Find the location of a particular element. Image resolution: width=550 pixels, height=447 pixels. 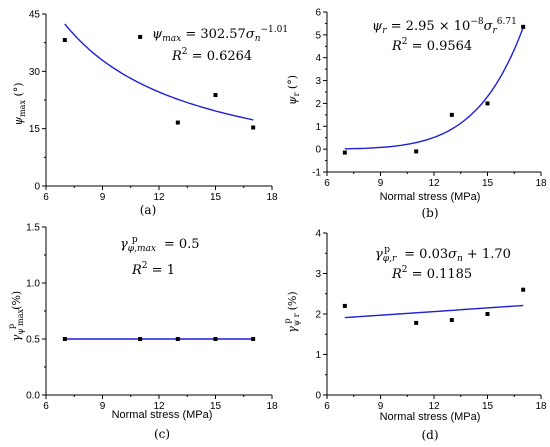

panel-b-label: (b) is located at coordinates (429, 213).